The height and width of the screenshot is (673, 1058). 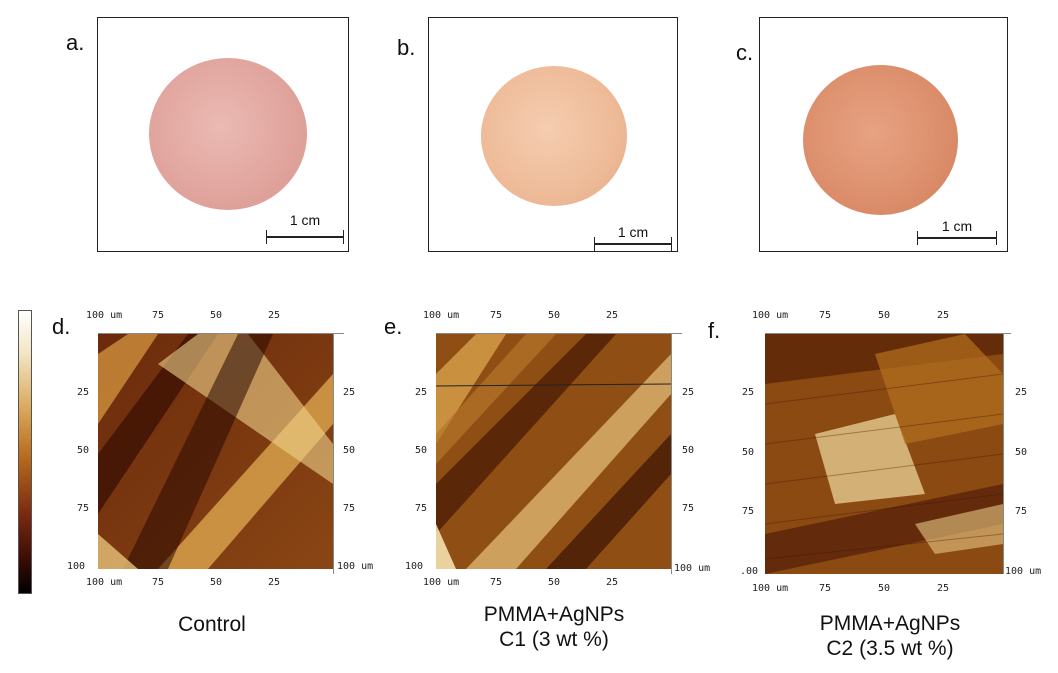 I want to click on afm-frame-right-f, so click(x=1003, y=454).